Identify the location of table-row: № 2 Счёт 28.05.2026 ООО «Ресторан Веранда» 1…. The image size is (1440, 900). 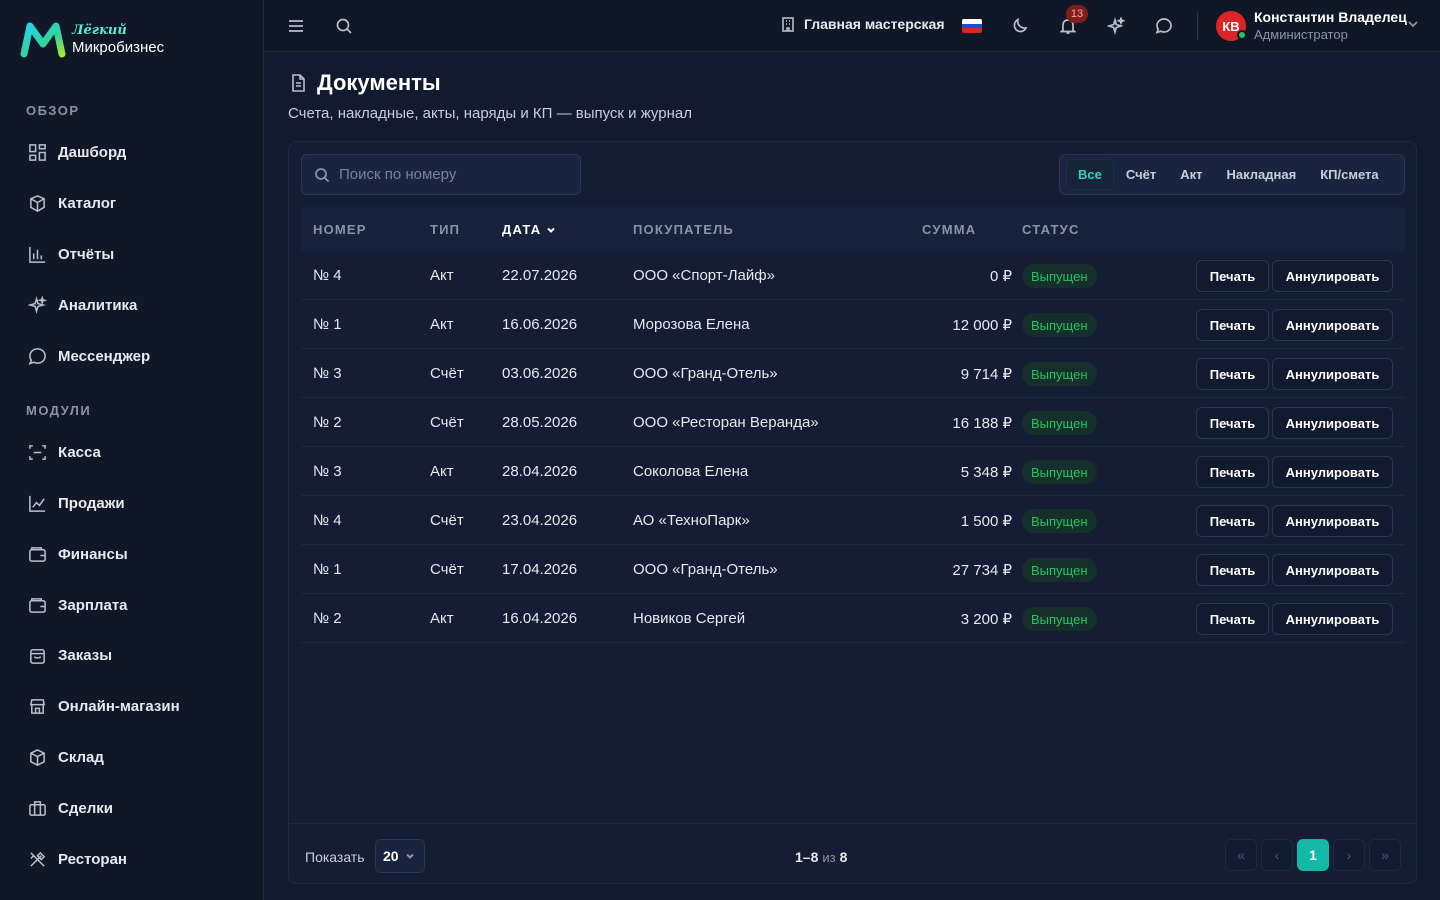
(853, 422).